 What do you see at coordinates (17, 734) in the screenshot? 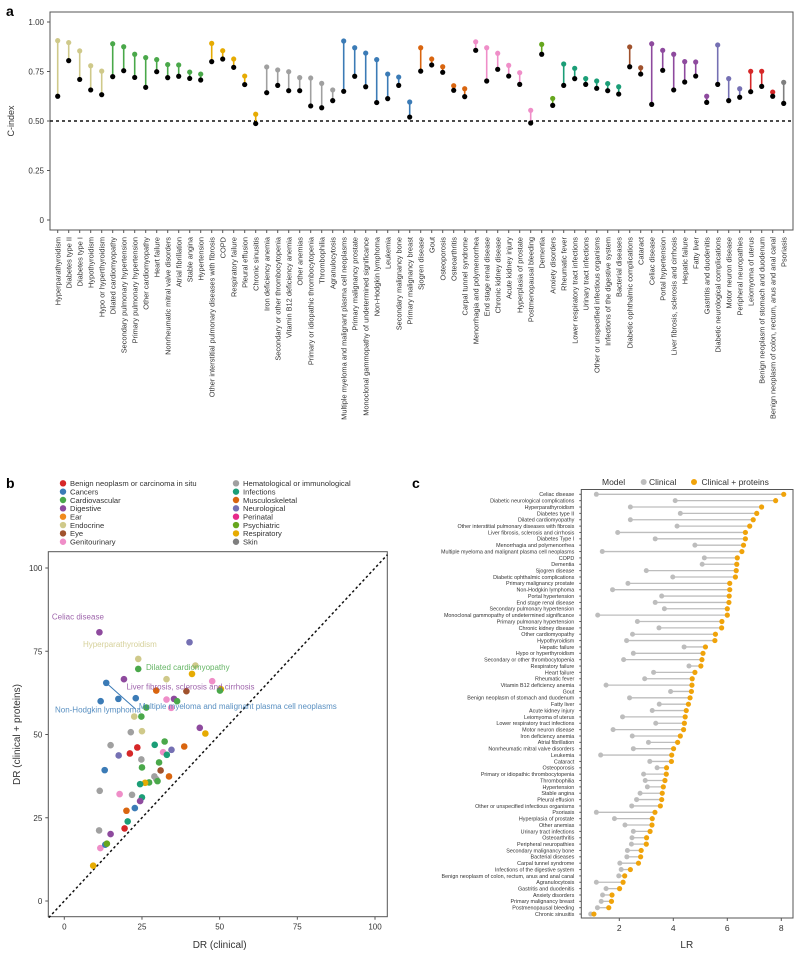
I see `y-axis-label: DR (clinical + proteins)` at bounding box center [17, 734].